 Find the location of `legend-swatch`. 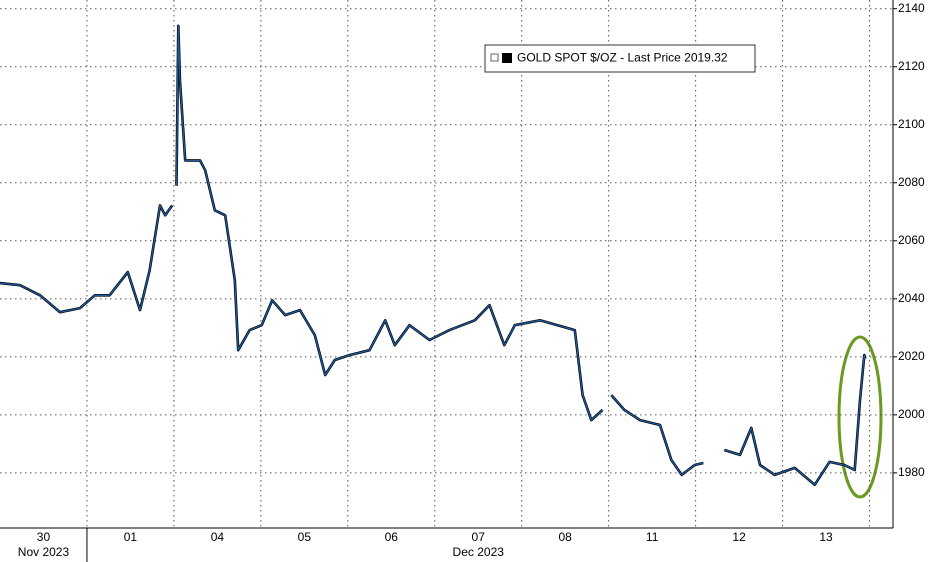

legend-swatch is located at coordinates (507, 58).